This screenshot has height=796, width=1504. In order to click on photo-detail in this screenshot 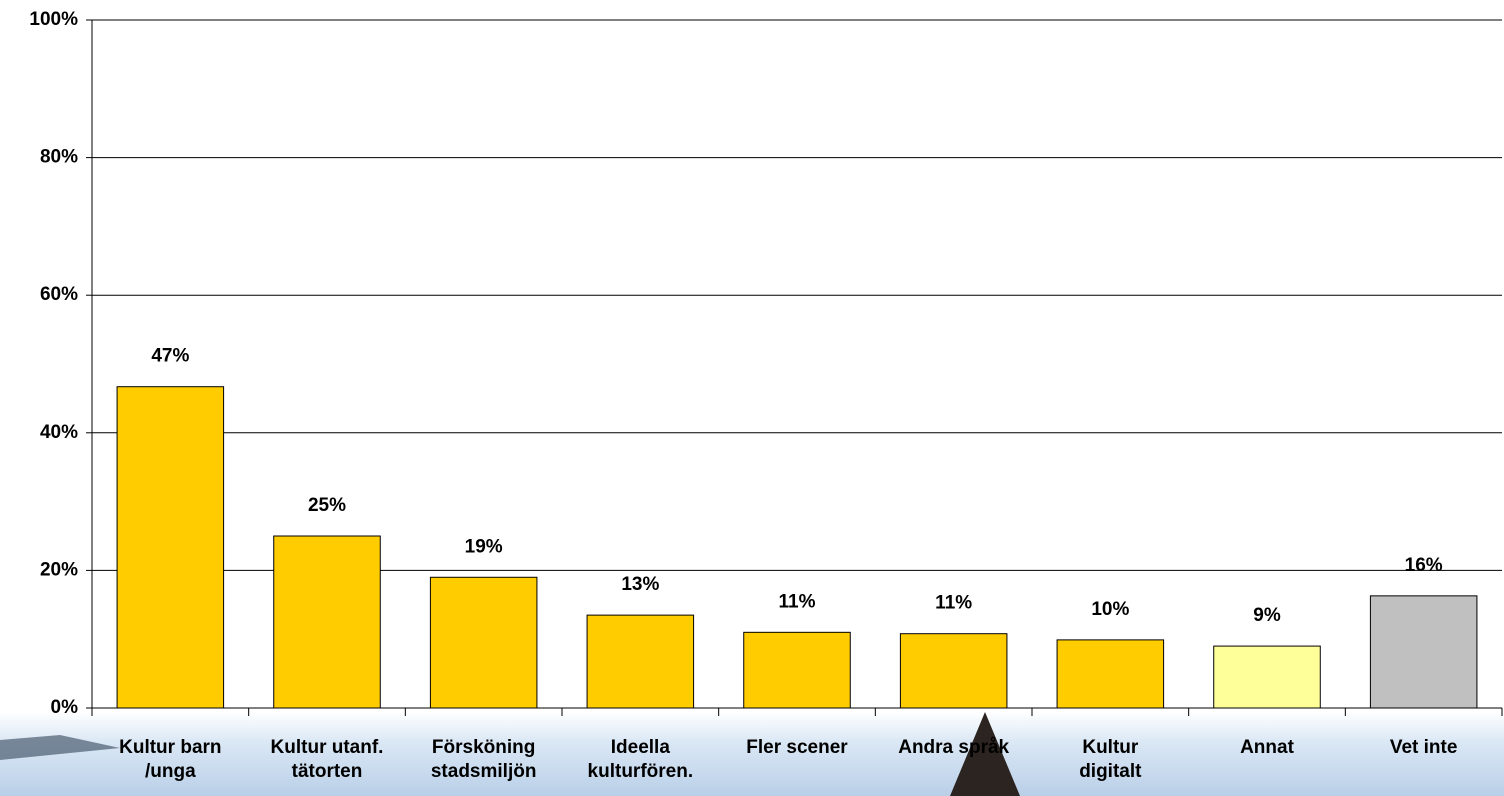, I will do `click(60, 747)`.